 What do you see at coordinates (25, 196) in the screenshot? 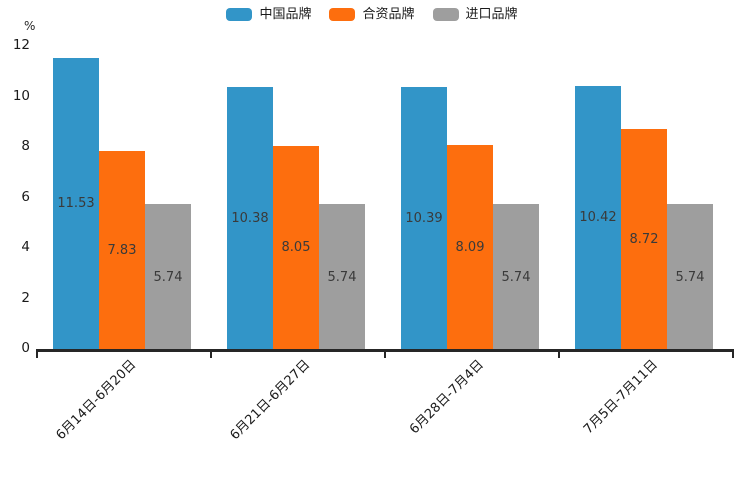
I see `y-tick-label: 6` at bounding box center [25, 196].